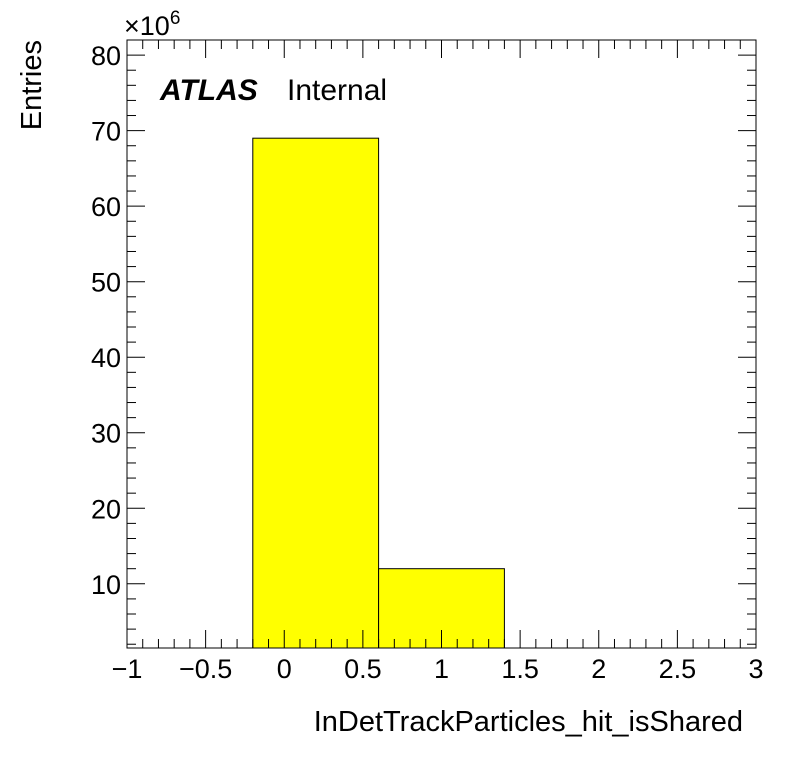 The height and width of the screenshot is (772, 796). Describe the element at coordinates (755, 669) in the screenshot. I see `x-tick-label: 3` at that location.